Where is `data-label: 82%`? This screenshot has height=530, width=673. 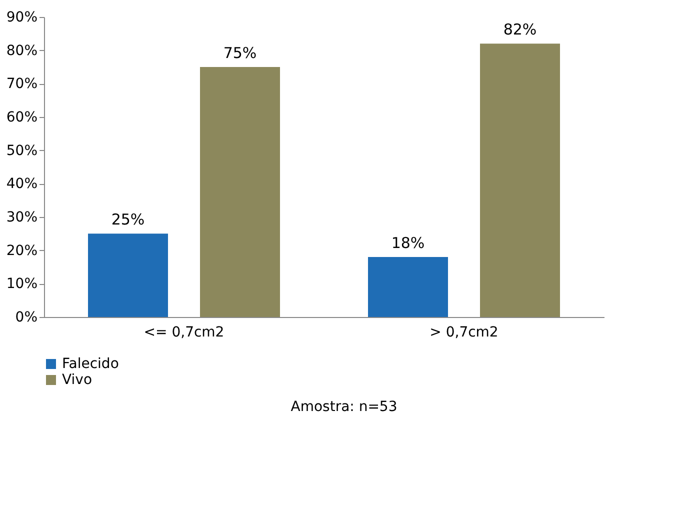 data-label: 82% is located at coordinates (520, 29).